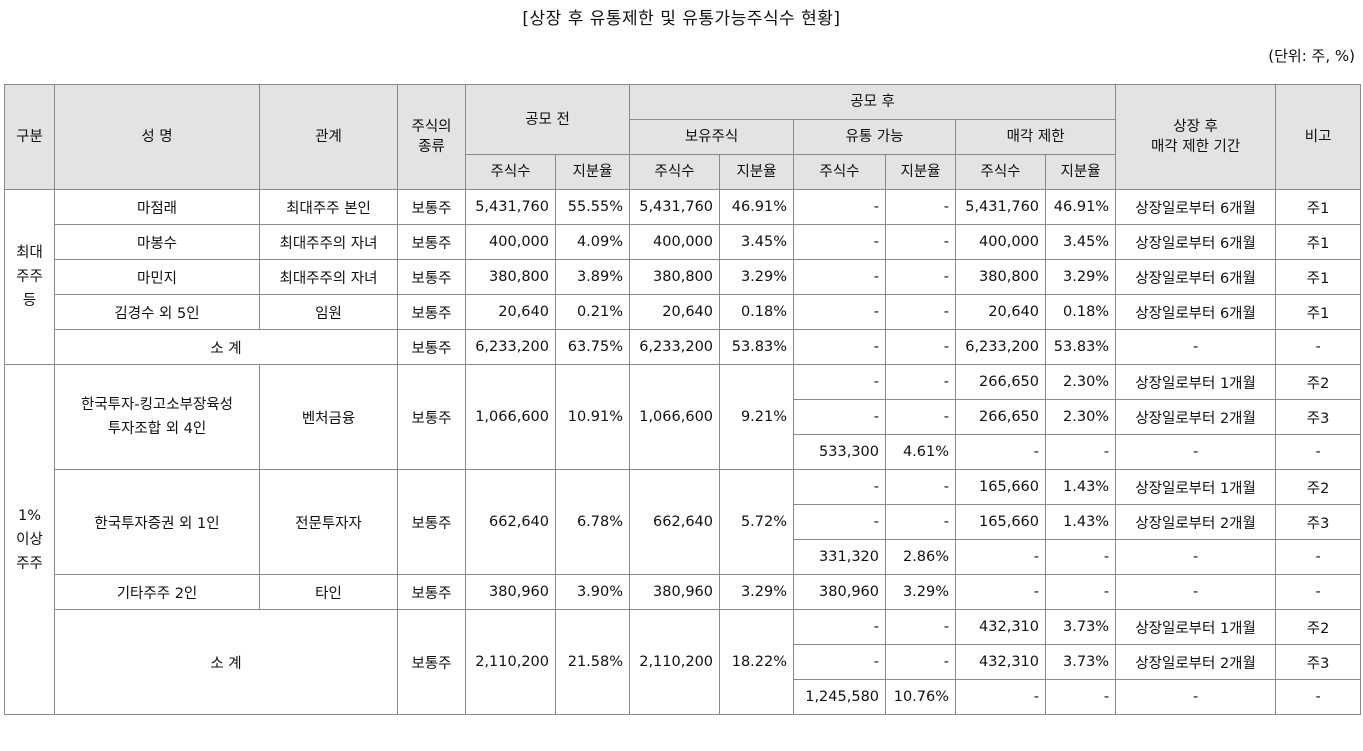  I want to click on cell-pre-ratio: 0.21%, so click(592, 312).